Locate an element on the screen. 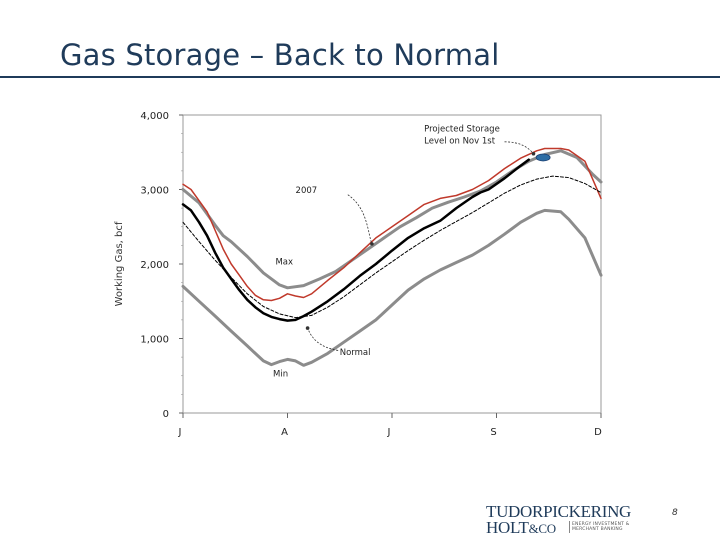  y-tick-label: 2,000 is located at coordinates (154, 265).